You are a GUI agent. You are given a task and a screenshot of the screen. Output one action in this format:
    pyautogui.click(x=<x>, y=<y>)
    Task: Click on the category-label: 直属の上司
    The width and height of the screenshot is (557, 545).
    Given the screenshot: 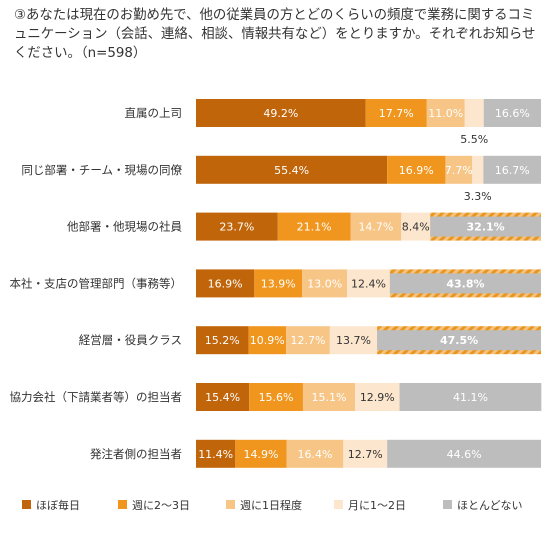 What is the action you would take?
    pyautogui.click(x=154, y=113)
    